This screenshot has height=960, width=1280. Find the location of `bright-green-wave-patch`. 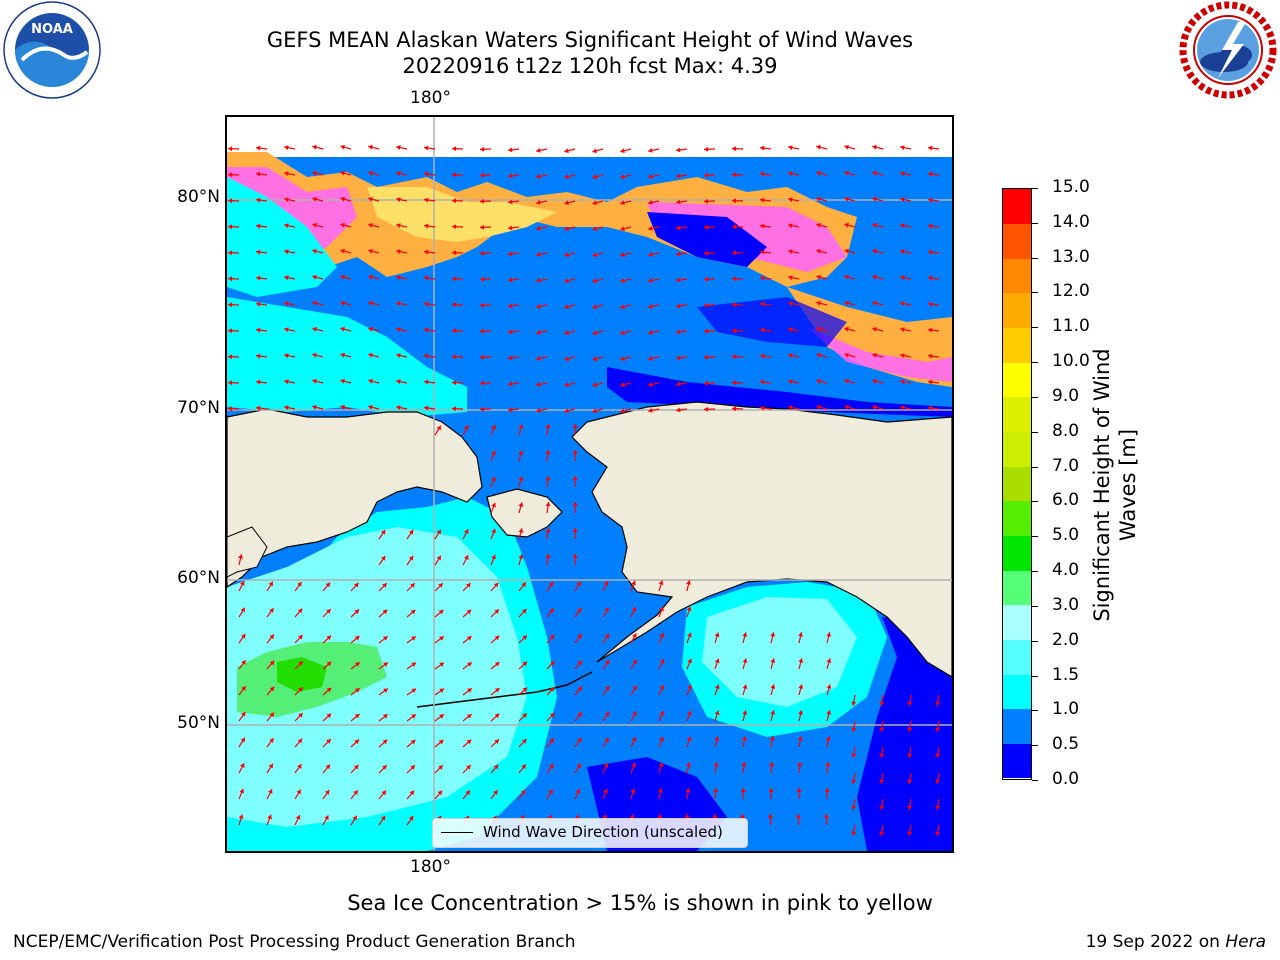

bright-green-wave-patch is located at coordinates (302, 674).